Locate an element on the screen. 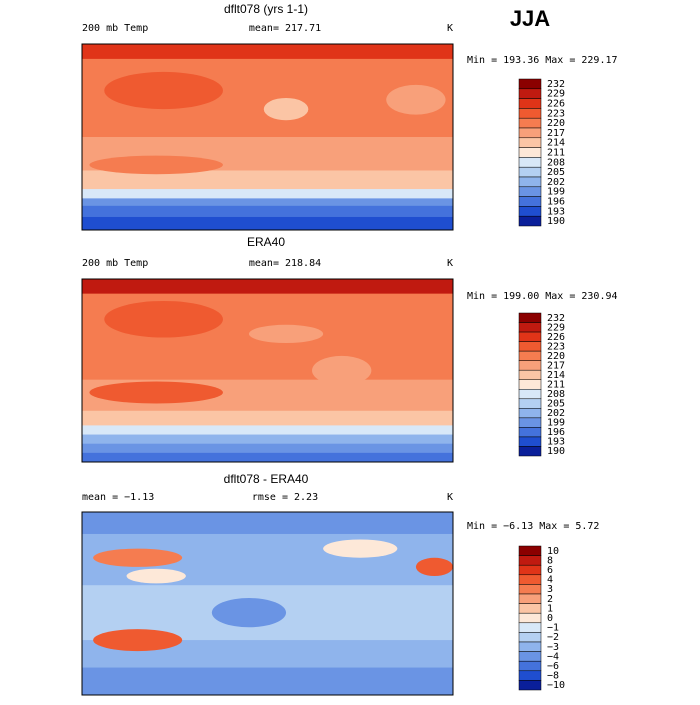 This screenshot has width=700, height=705. colorbar-label: 8 is located at coordinates (550, 560).